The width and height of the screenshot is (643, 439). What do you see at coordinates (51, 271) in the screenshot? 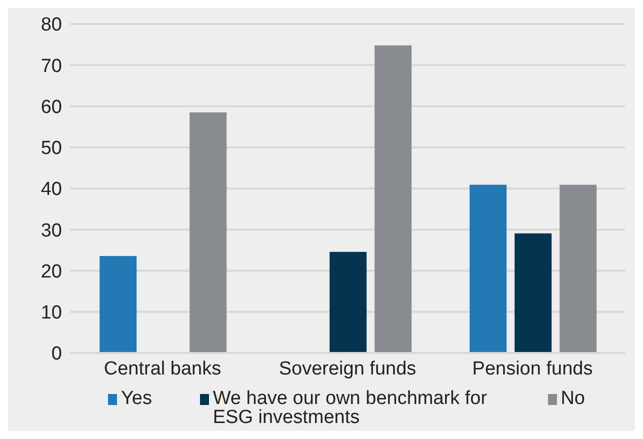
I see `y-tick-label: 20` at bounding box center [51, 271].